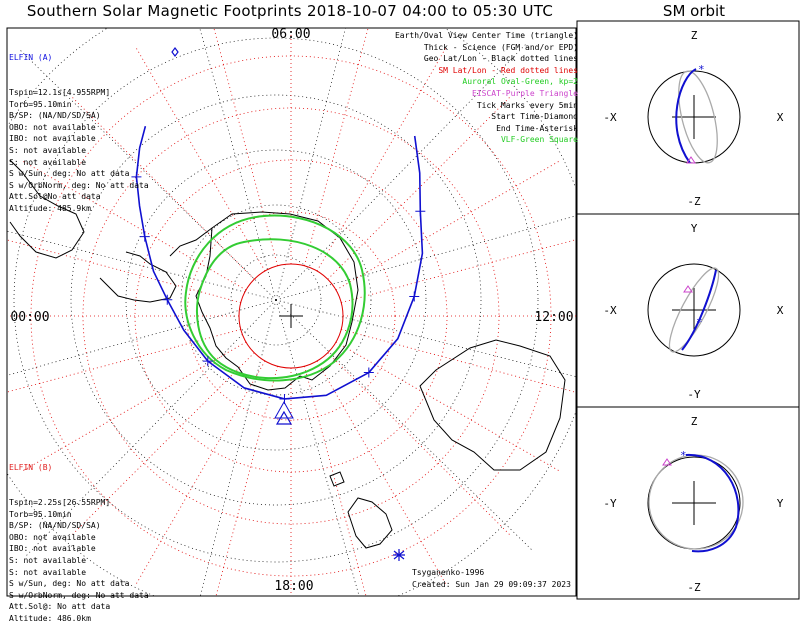  I want to click on orbit-axis-label: Y, so click(780, 503).